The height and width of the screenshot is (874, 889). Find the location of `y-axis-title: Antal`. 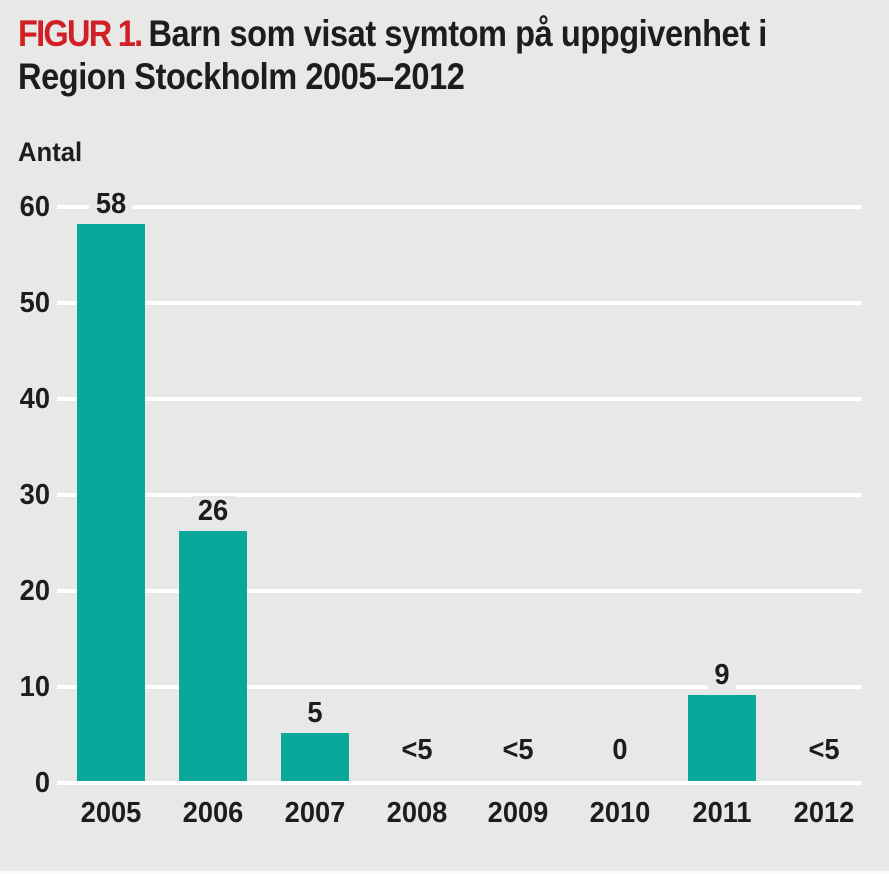

y-axis-title: Antal is located at coordinates (50, 152).